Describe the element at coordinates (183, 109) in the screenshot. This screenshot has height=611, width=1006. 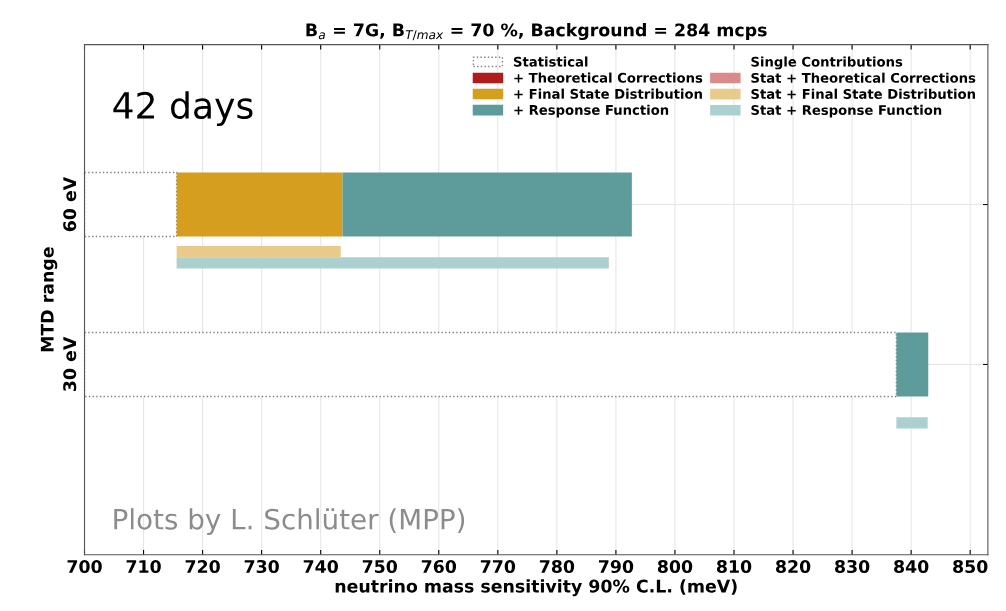
I see `annotation: 42 days` at that location.